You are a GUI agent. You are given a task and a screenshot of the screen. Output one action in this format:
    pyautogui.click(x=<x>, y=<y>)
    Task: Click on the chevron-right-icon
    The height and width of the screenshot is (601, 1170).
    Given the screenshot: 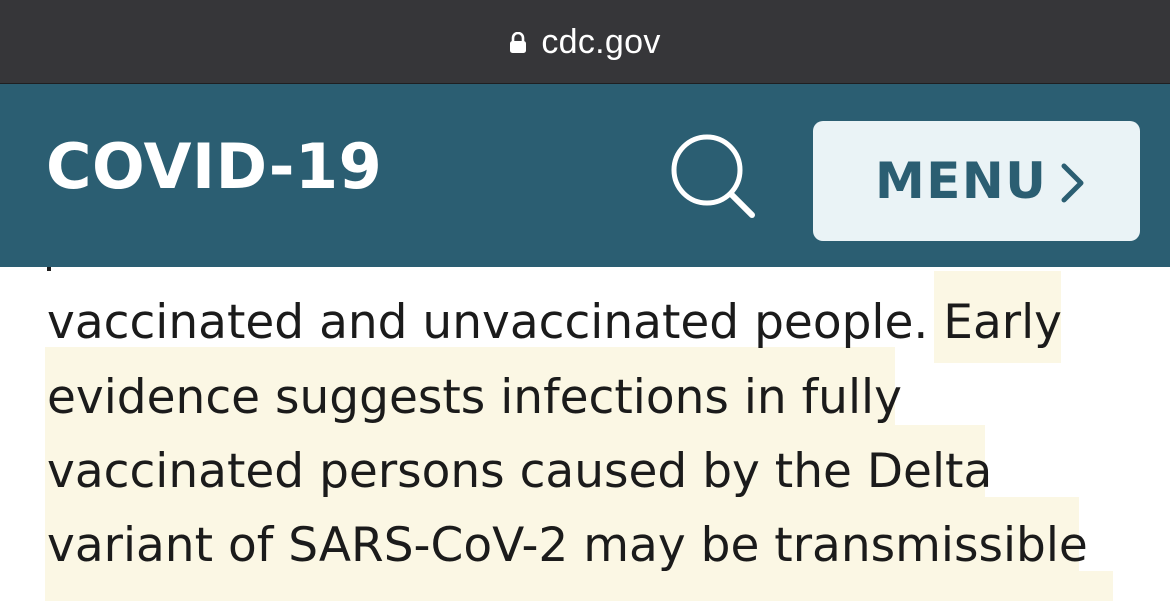 What is the action you would take?
    pyautogui.click(x=1072, y=183)
    